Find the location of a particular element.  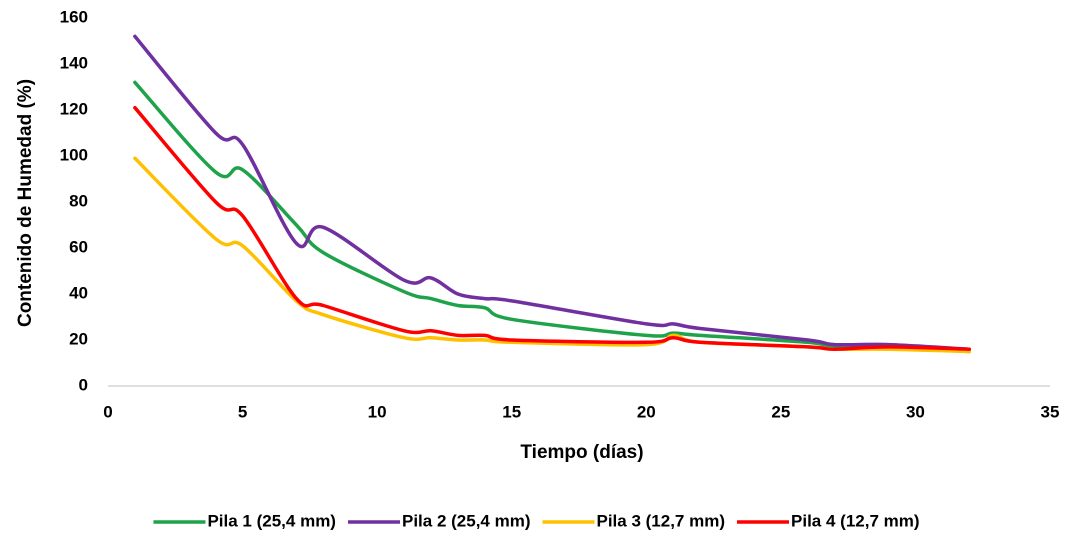

y-tick-label: 80 is located at coordinates (78, 200).